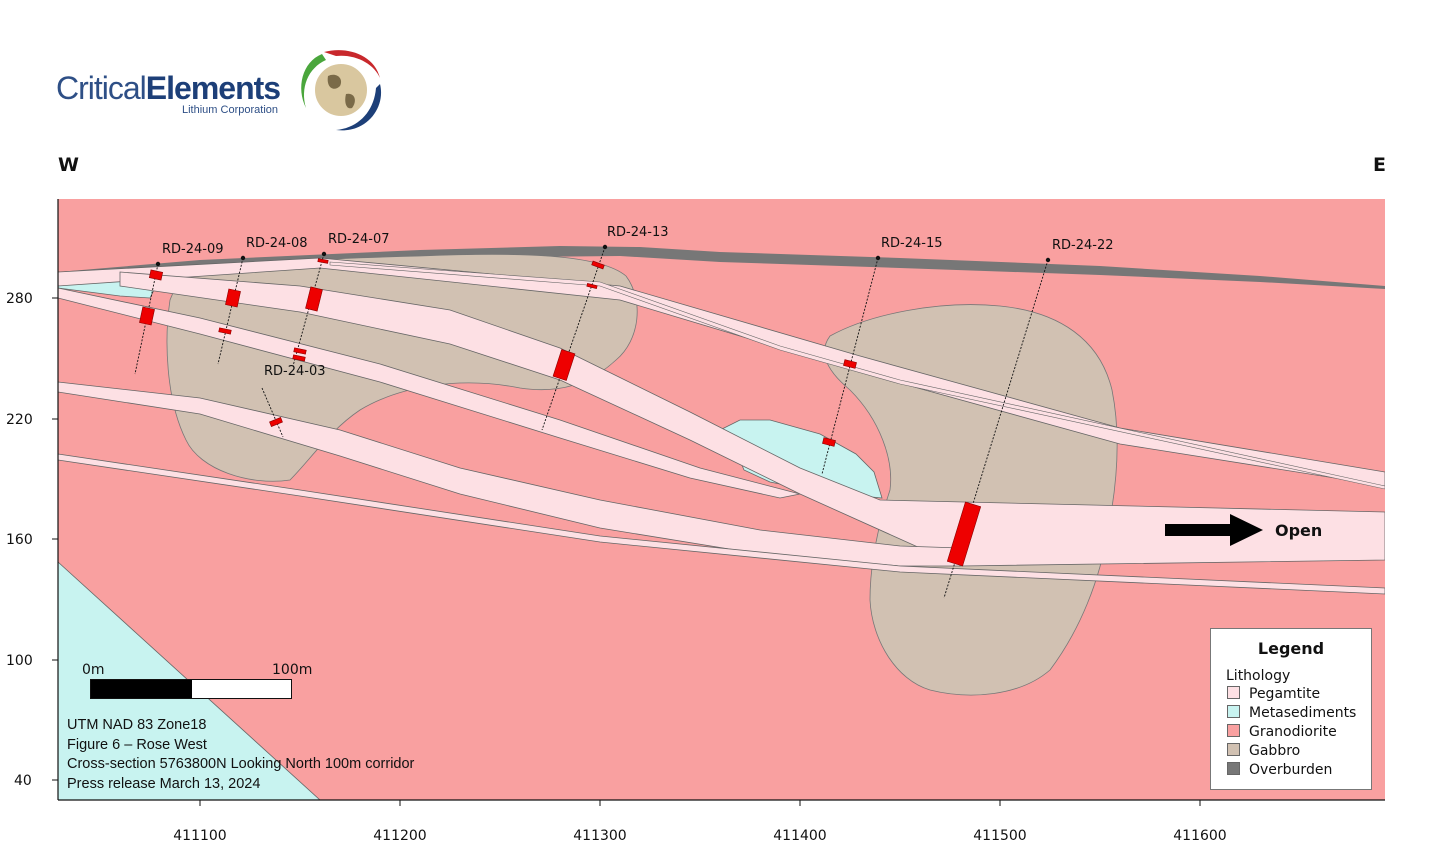  Describe the element at coordinates (213, 88) in the screenshot. I see `logo-word-bold: Elements` at that location.